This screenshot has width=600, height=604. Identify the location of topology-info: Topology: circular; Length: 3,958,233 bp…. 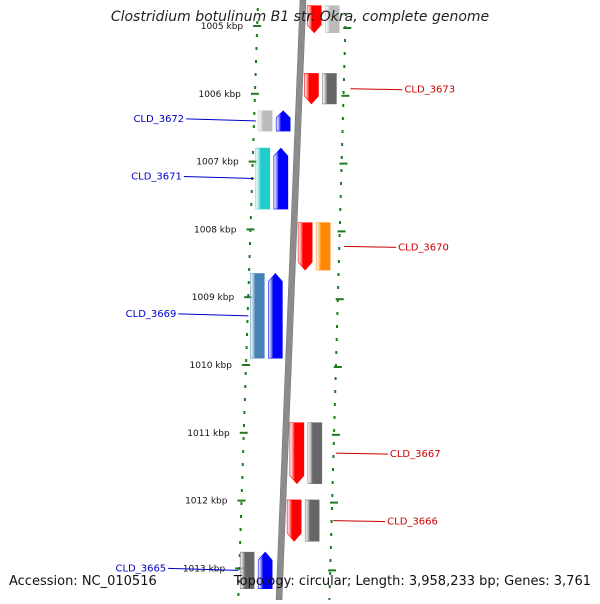
(412, 581).